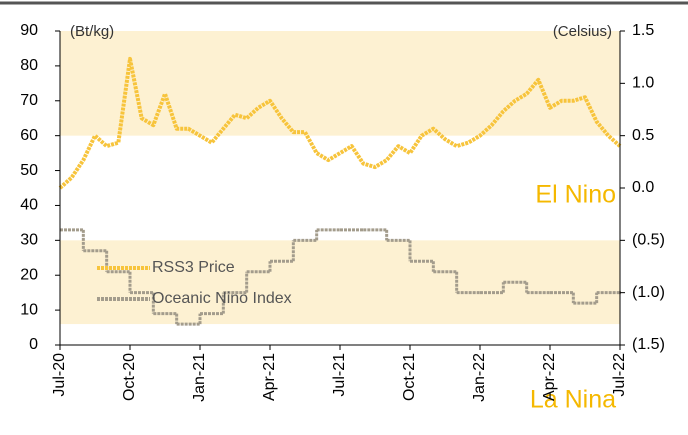 The image size is (688, 435). Describe the element at coordinates (575, 194) in the screenshot. I see `annotation: El Nino` at that location.